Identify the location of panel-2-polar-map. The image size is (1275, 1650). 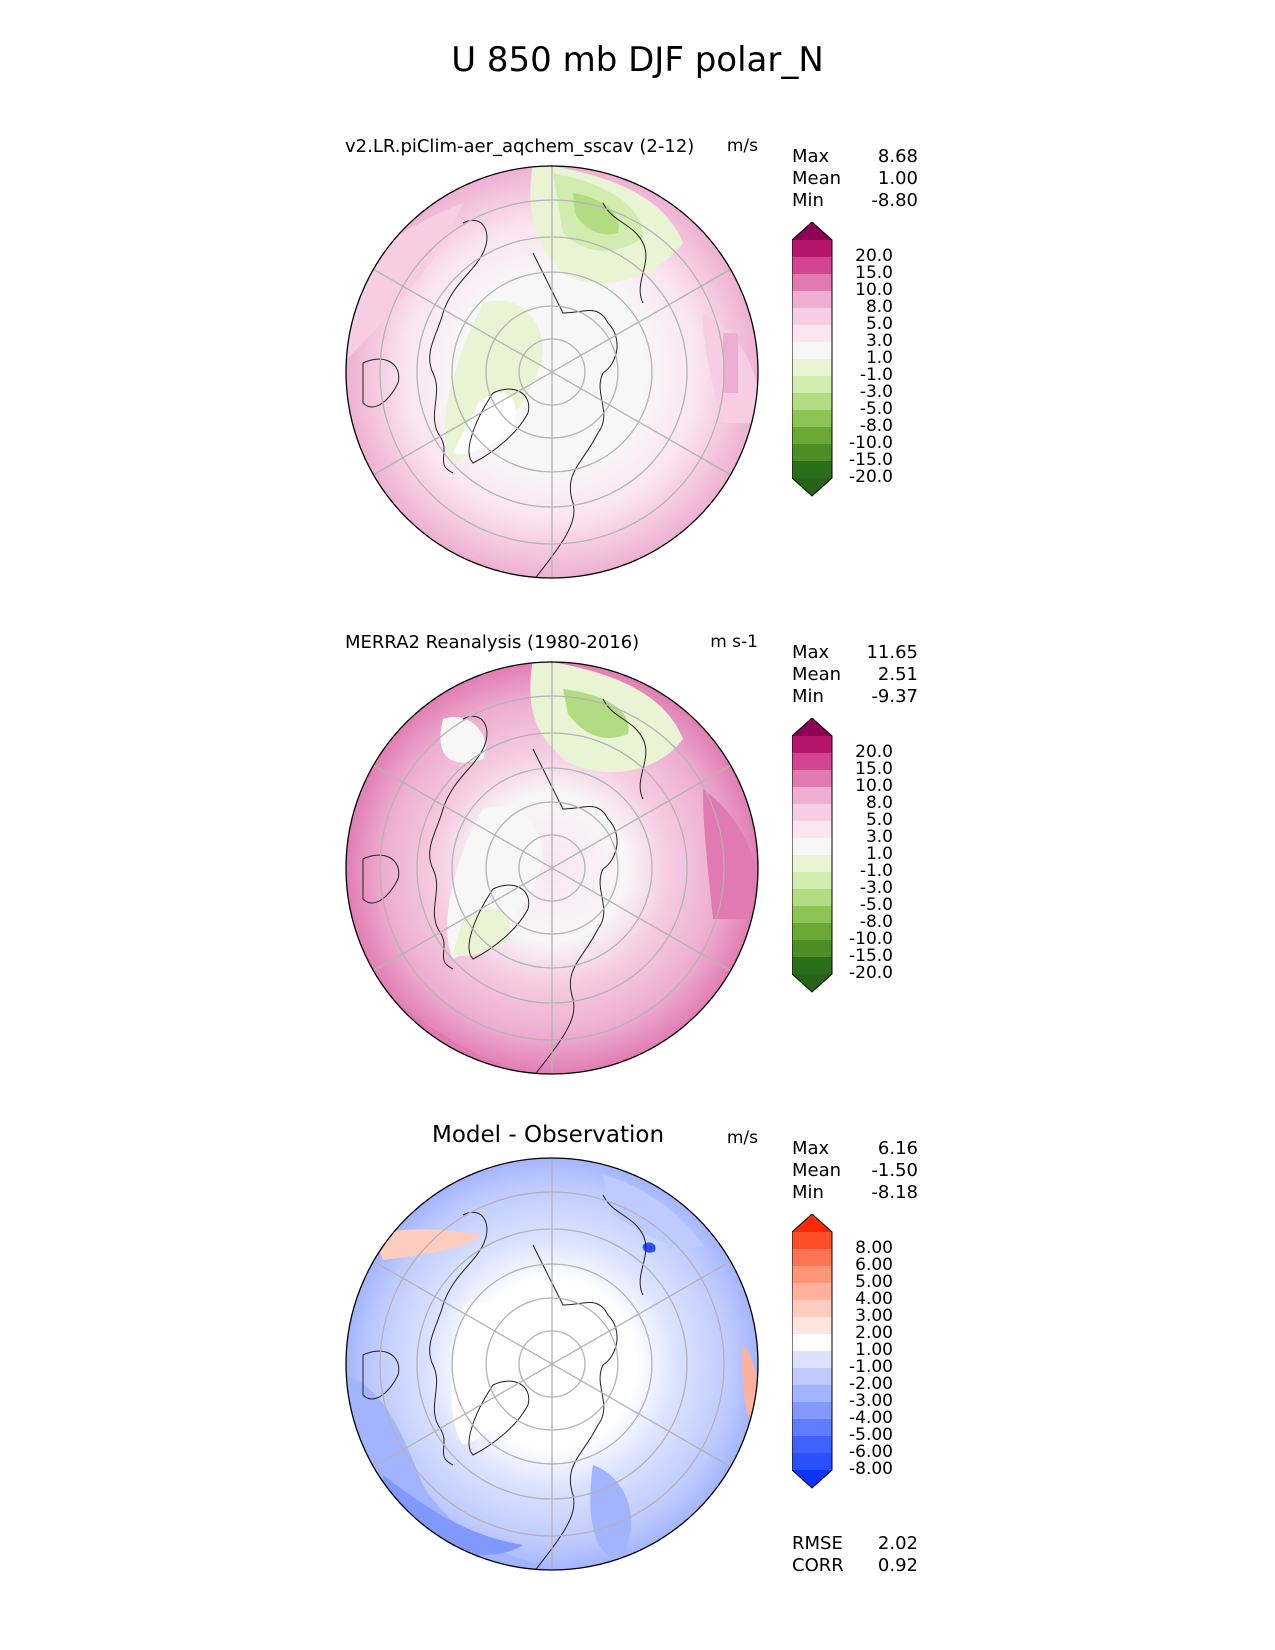
(552, 868).